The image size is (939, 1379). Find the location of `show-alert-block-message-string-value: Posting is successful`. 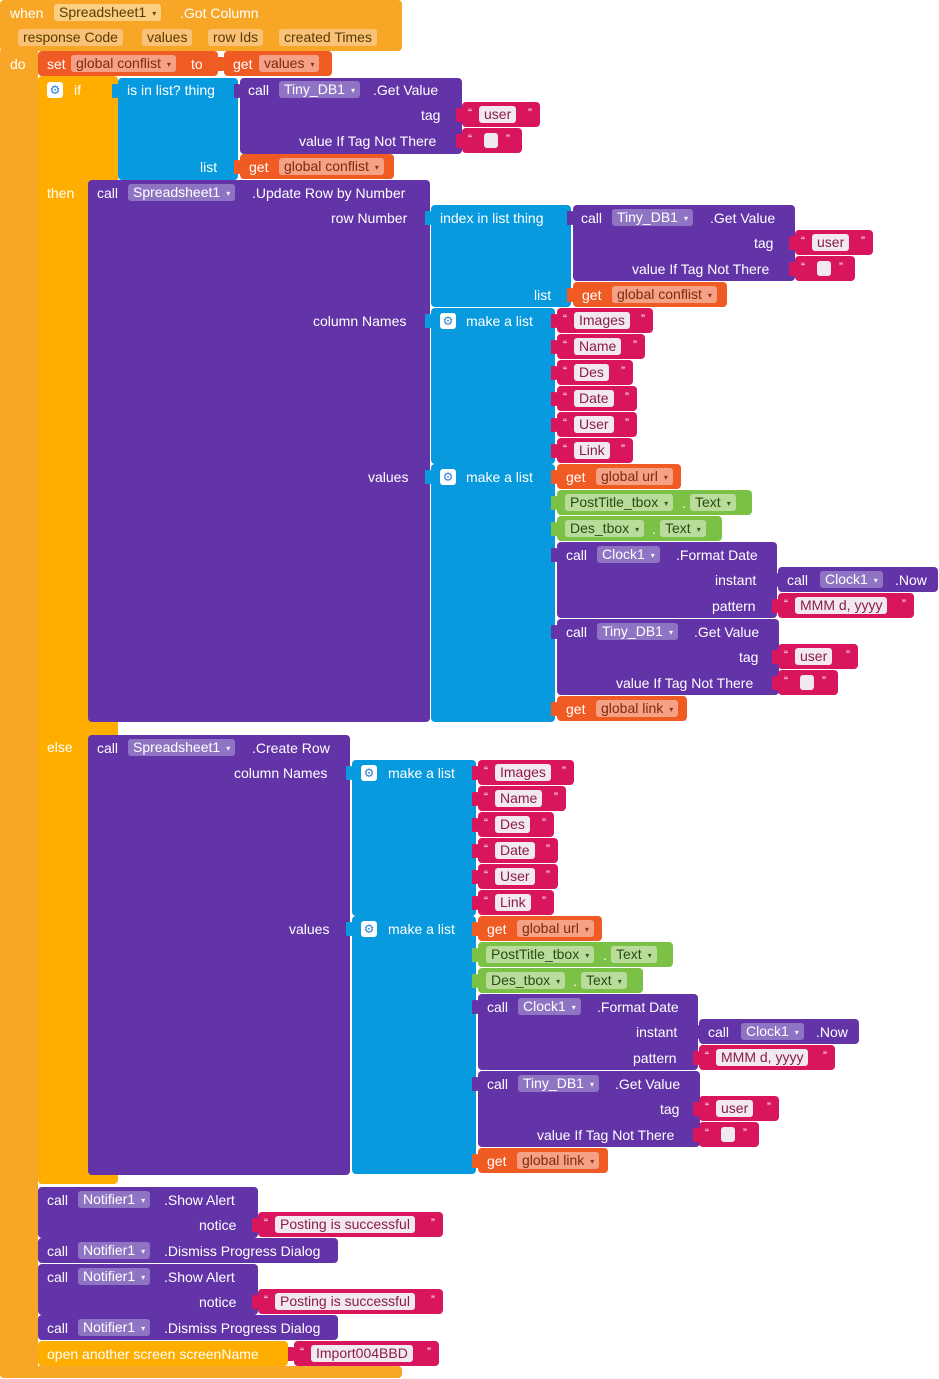

show-alert-block-message-string-value: Posting is successful is located at coordinates (345, 1224).